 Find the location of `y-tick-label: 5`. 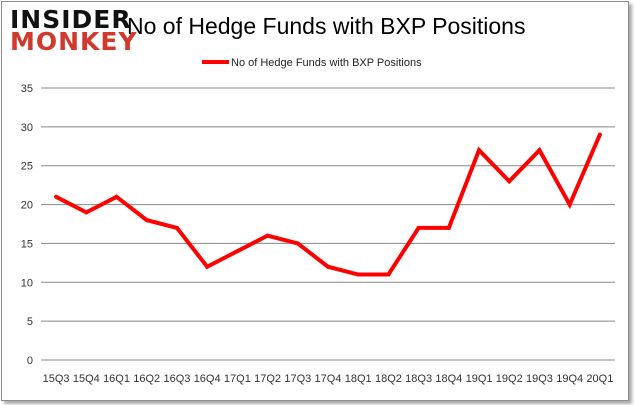

y-tick-label: 5 is located at coordinates (30, 322).